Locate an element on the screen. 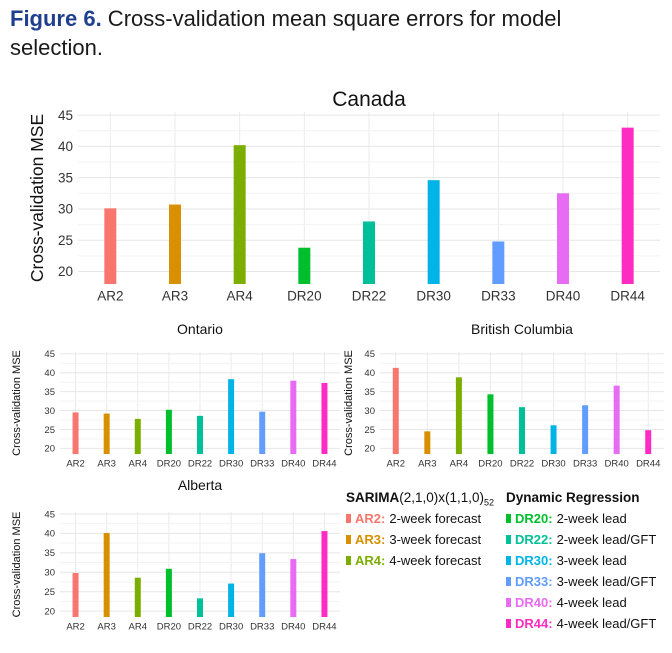  legend-key: DR30: is located at coordinates (534, 560).